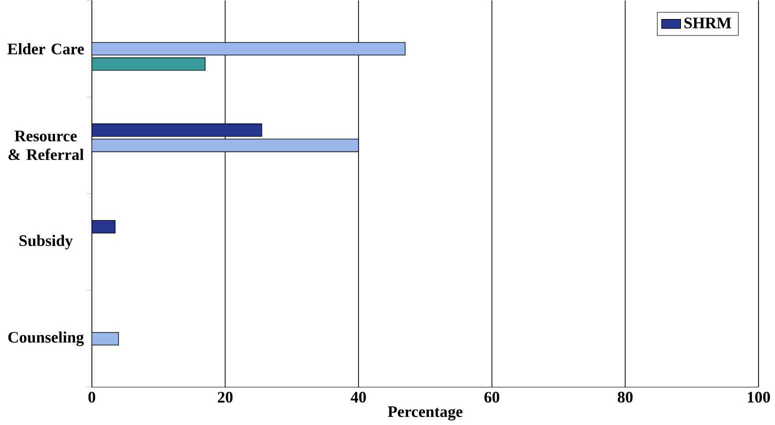  Describe the element at coordinates (425, 413) in the screenshot. I see `x-axis-title: Percentage` at that location.